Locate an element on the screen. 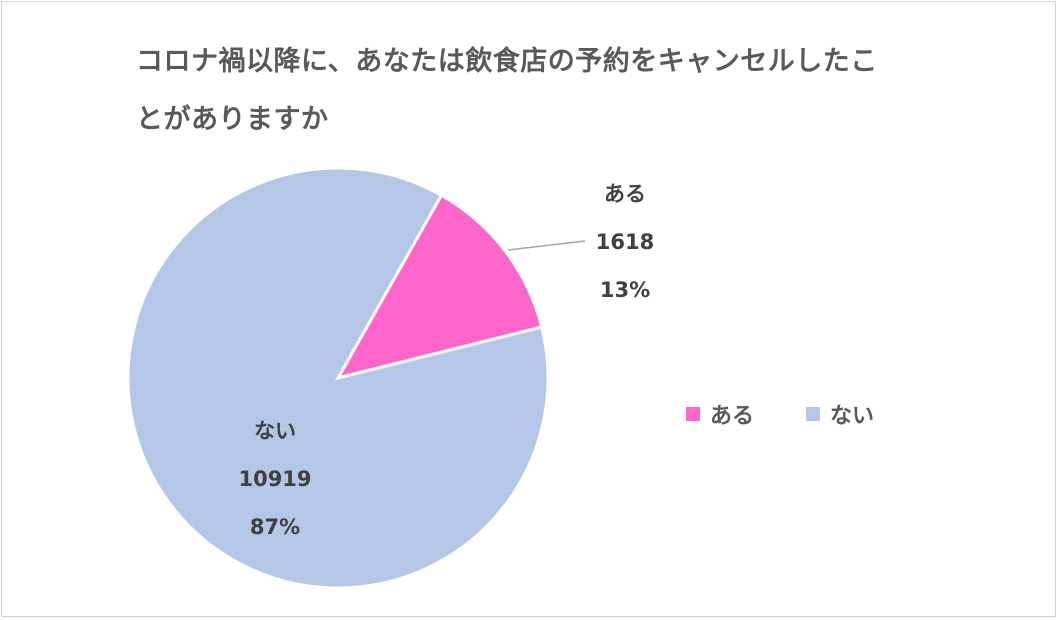 This screenshot has height=620, width=1059. chart-title-line2: とがありますか is located at coordinates (232, 119).